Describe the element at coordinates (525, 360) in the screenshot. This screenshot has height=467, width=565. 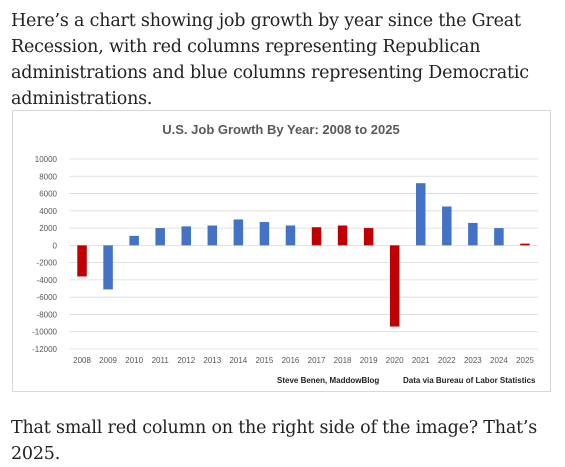
I see `x-tick-label: 2025` at that location.